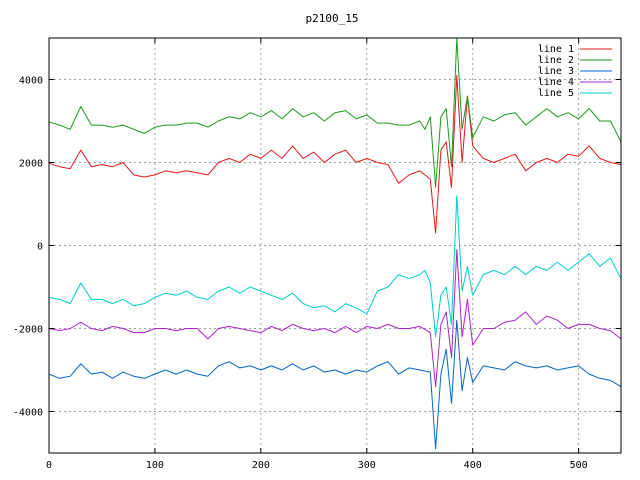  I want to click on legend-label: line 2, so click(556, 60).